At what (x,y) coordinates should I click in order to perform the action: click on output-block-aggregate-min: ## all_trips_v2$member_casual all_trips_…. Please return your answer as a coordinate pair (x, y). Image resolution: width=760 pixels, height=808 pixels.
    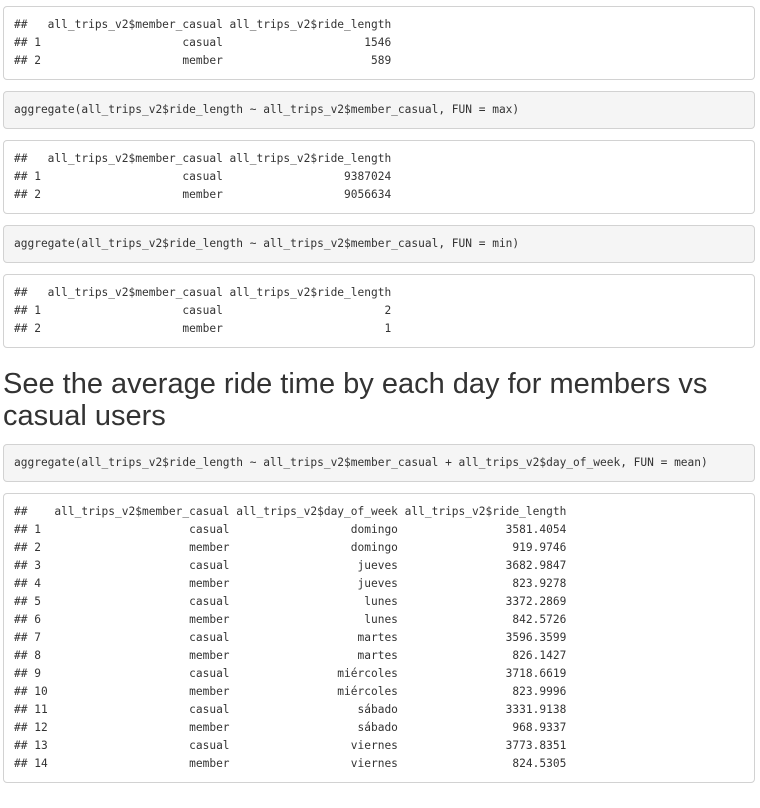
    Looking at the image, I should click on (379, 311).